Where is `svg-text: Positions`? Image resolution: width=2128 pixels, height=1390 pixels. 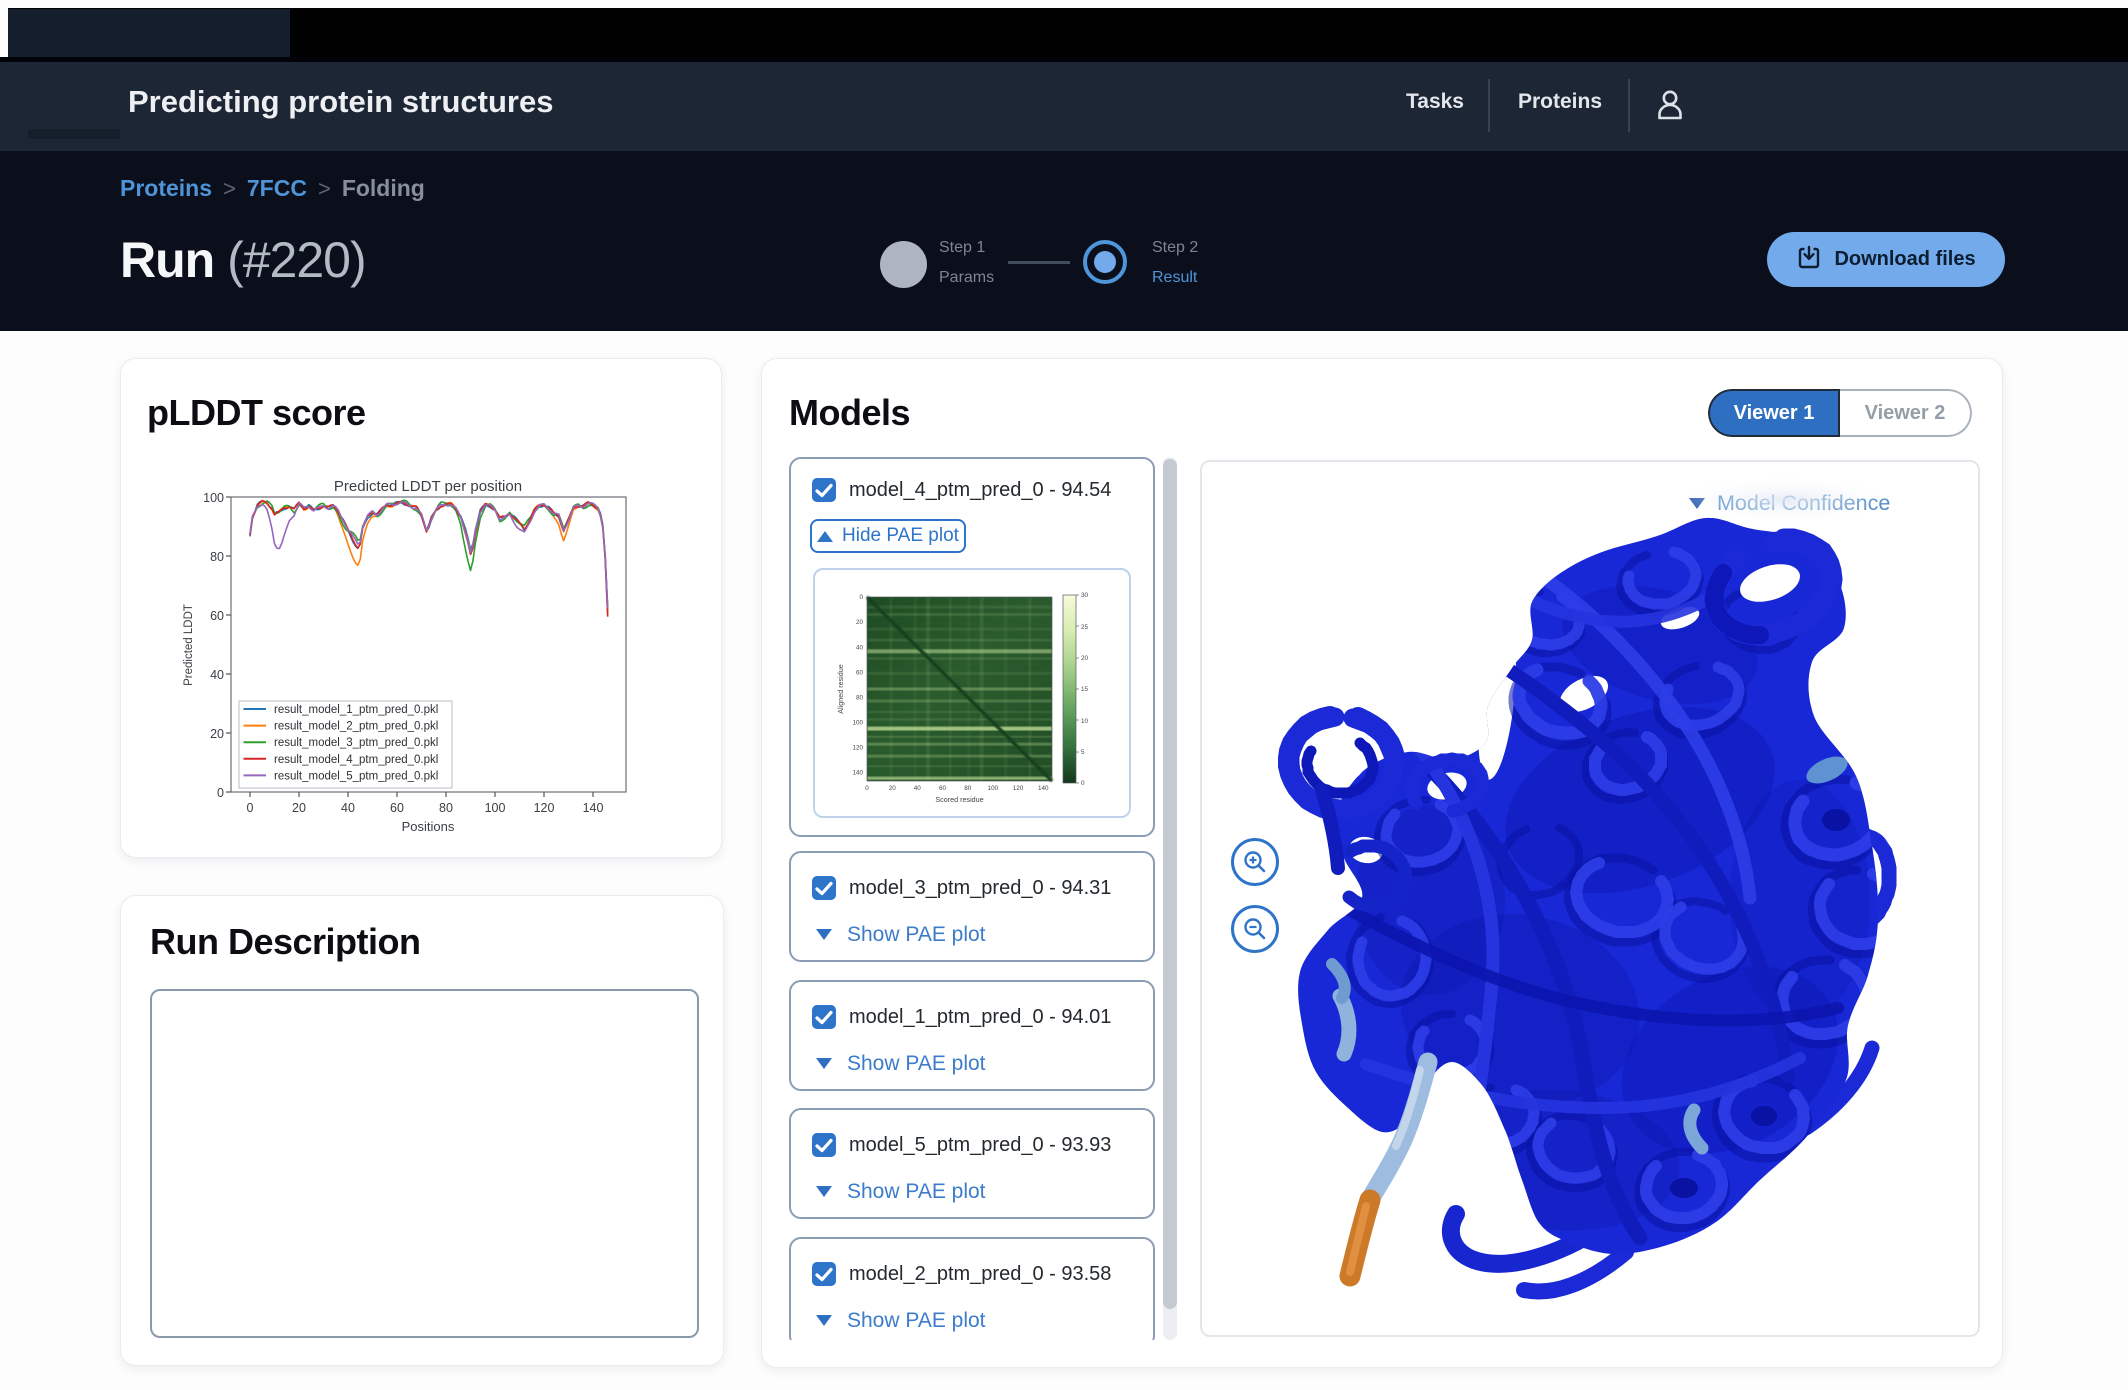
svg-text: Positions is located at coordinates (428, 826).